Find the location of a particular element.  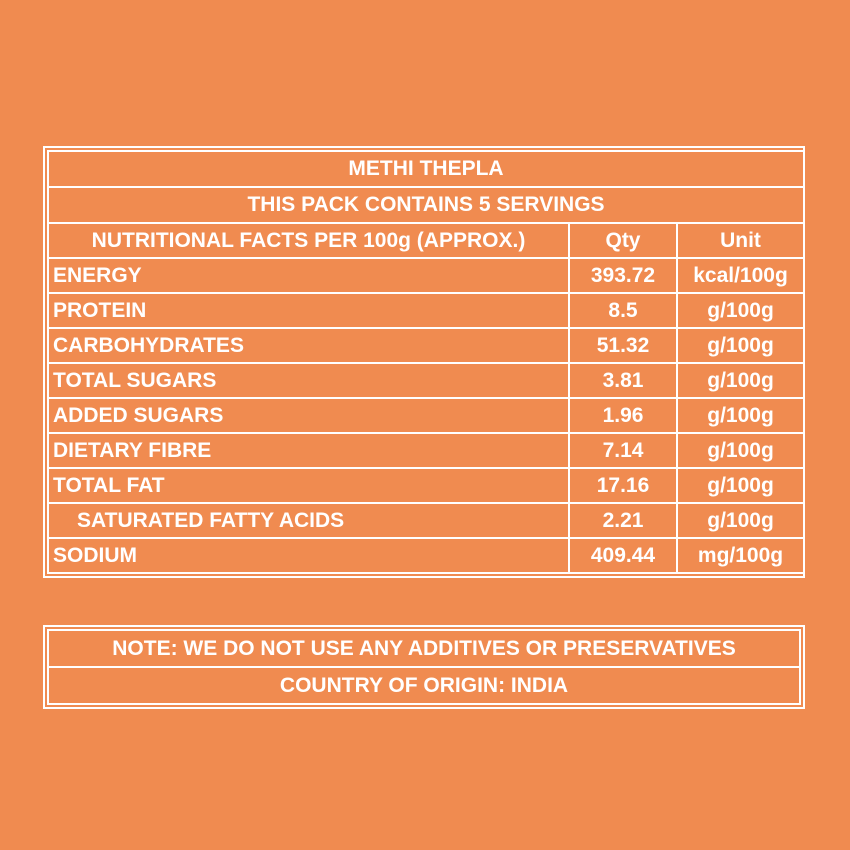

nutrient-name: ADDED SUGARS is located at coordinates (308, 415).